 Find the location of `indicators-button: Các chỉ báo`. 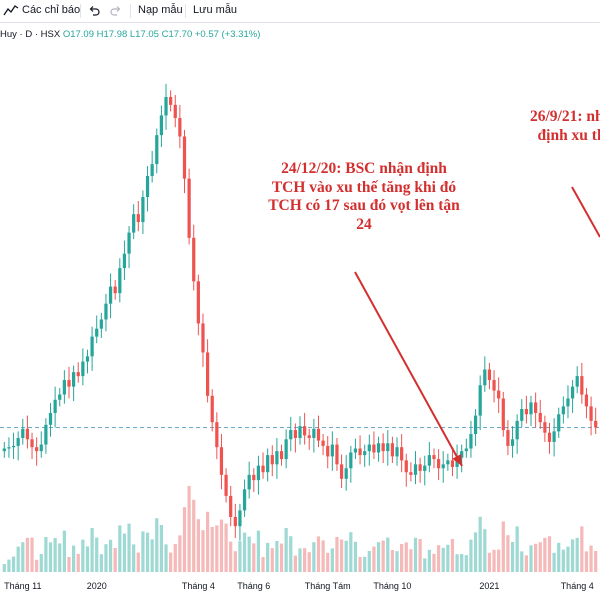

indicators-button: Các chỉ báo is located at coordinates (51, 10).